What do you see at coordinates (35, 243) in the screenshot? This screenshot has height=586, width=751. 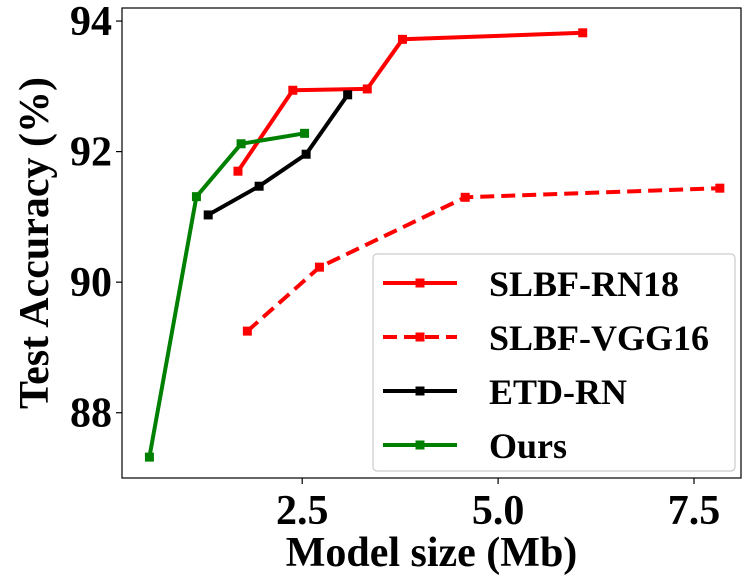 I see `y-axis-label: Test Accuracy (%)` at bounding box center [35, 243].